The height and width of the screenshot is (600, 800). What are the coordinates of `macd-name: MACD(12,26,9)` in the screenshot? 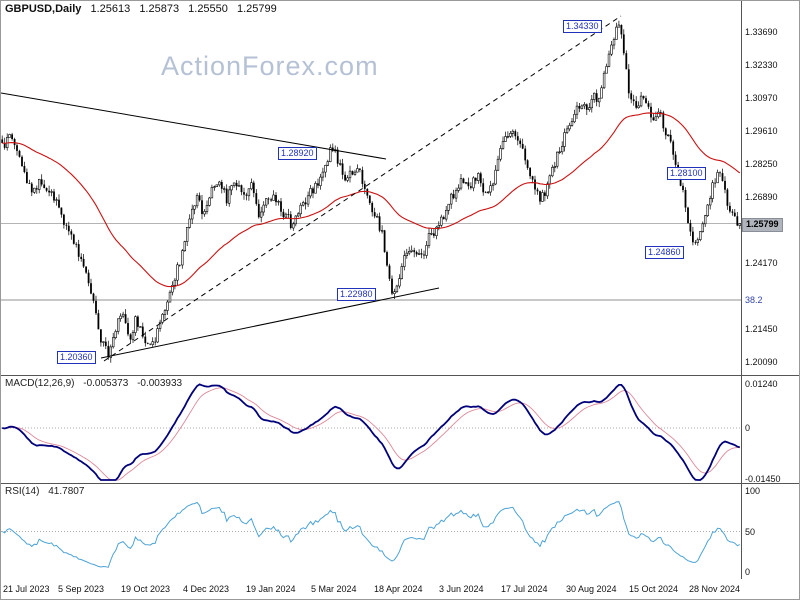 It's located at (40, 383).